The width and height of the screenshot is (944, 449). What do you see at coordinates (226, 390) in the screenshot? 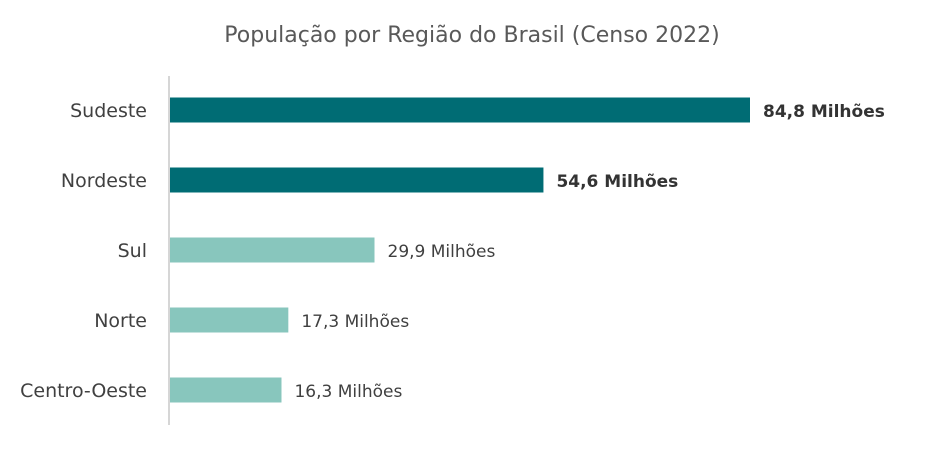
I see `bar-centro-oeste` at bounding box center [226, 390].